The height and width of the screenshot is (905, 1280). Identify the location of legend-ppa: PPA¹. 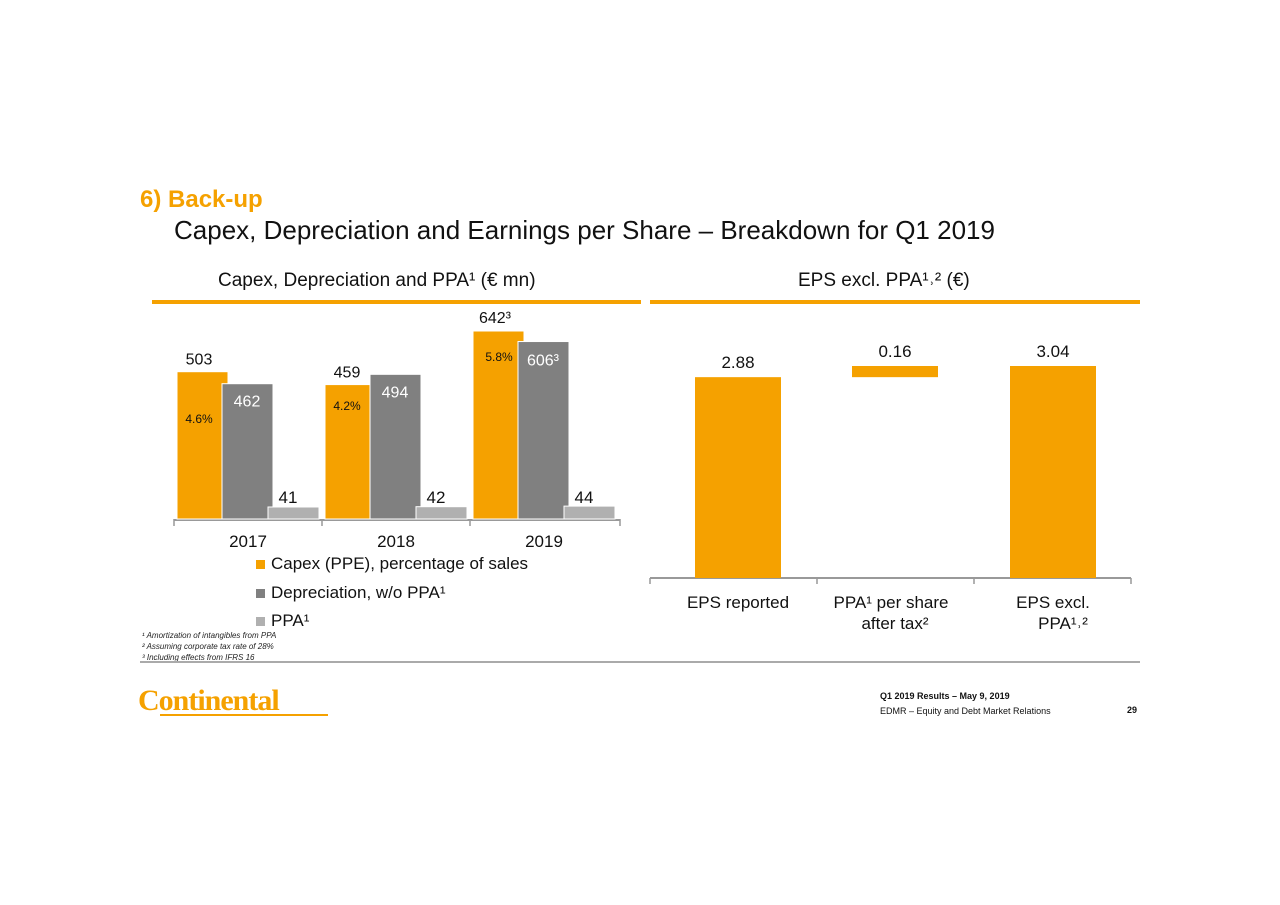
(282, 621).